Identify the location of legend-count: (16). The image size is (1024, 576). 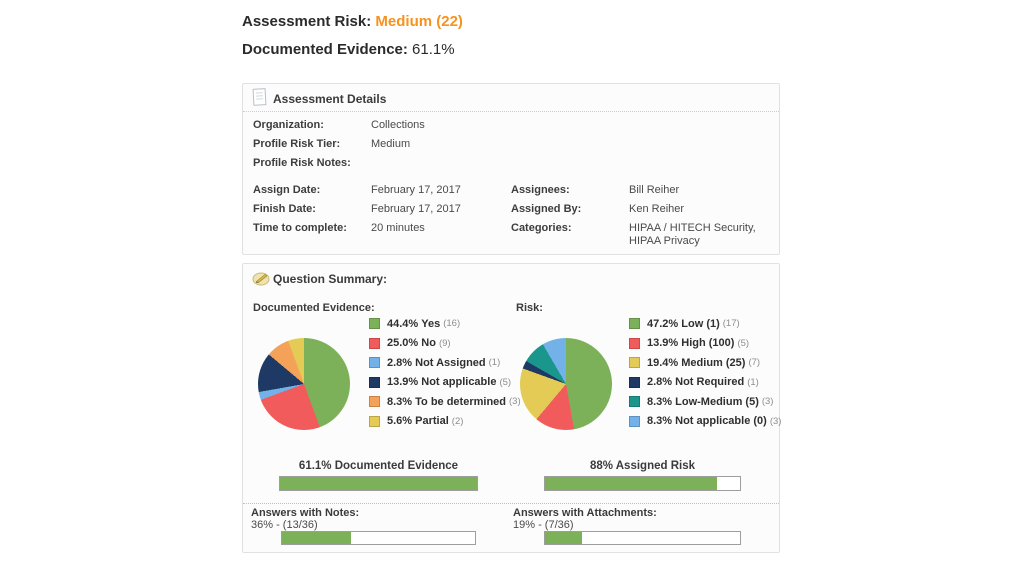
(452, 324).